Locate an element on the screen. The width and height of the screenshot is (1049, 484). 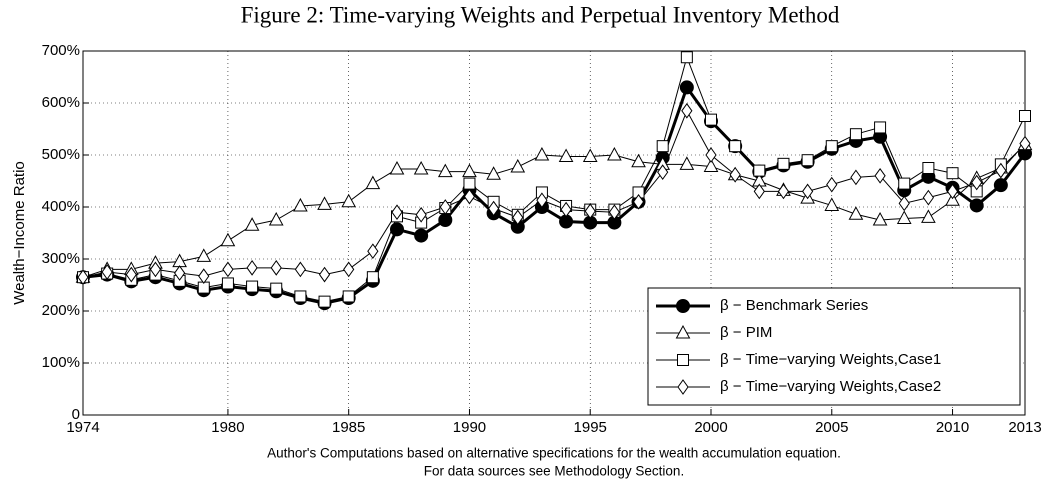
legend-label: β − PIM is located at coordinates (746, 332).